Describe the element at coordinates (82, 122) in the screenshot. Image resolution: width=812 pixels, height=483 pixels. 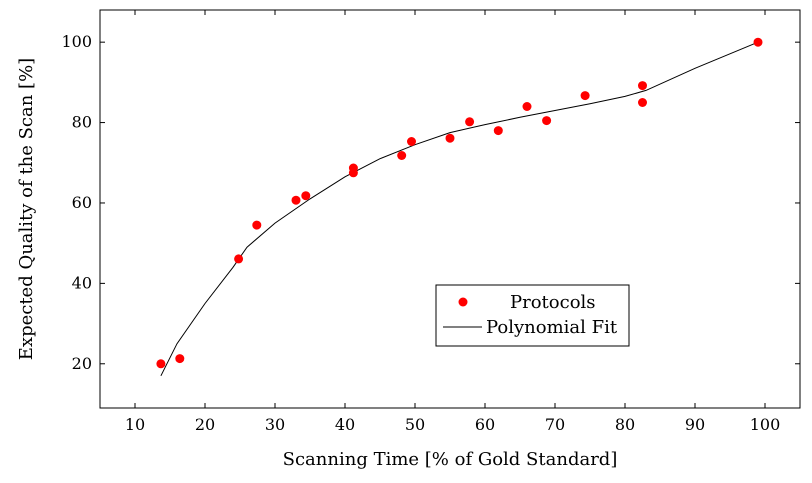
I see `y-tick-label: 80` at that location.